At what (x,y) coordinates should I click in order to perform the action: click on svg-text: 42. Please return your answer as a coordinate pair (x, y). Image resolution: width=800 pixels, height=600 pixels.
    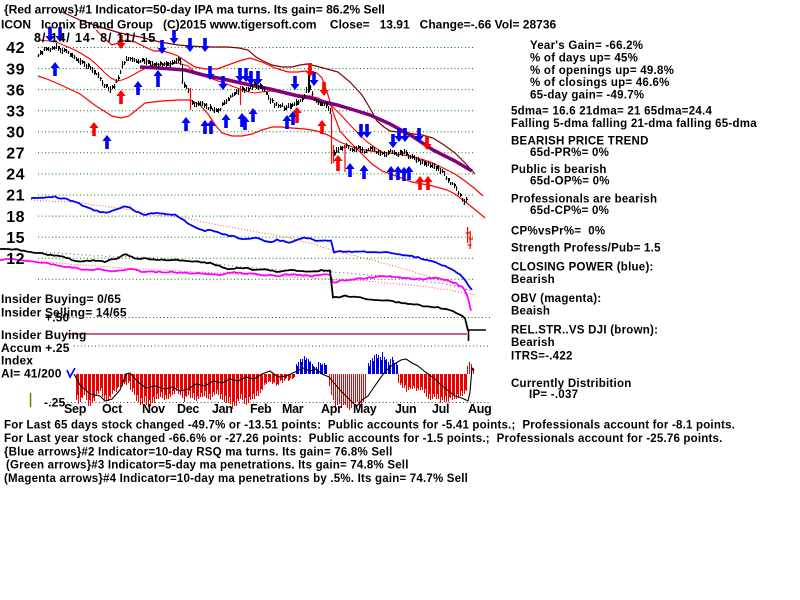
    Looking at the image, I should click on (15, 48).